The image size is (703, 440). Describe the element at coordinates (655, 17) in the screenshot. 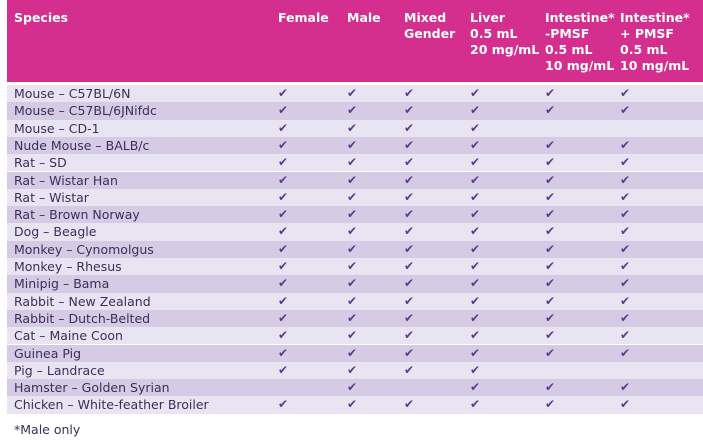

I see `header-line: Intestine*` at that location.